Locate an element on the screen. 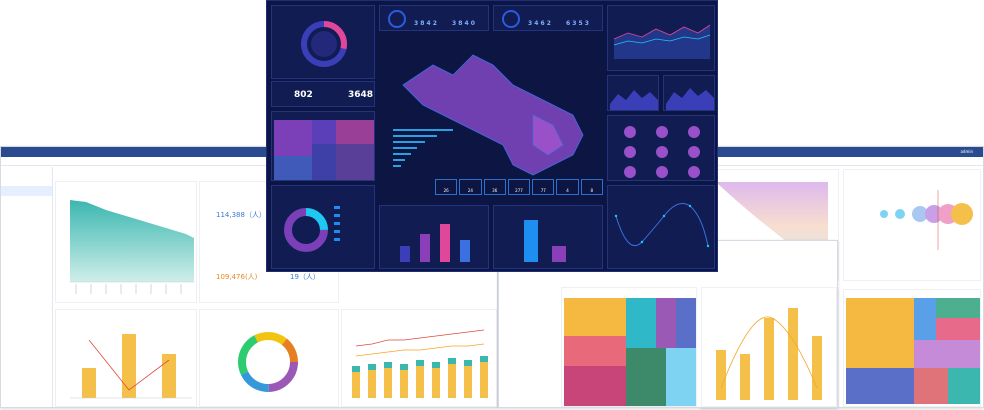 The height and width of the screenshot is (410, 984). mid-bar-panel is located at coordinates (769, 347).